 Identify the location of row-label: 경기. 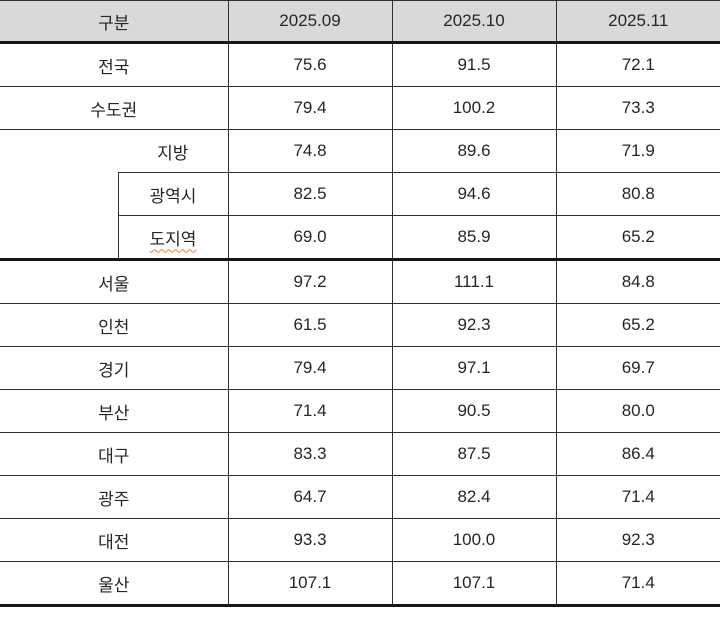
(114, 368).